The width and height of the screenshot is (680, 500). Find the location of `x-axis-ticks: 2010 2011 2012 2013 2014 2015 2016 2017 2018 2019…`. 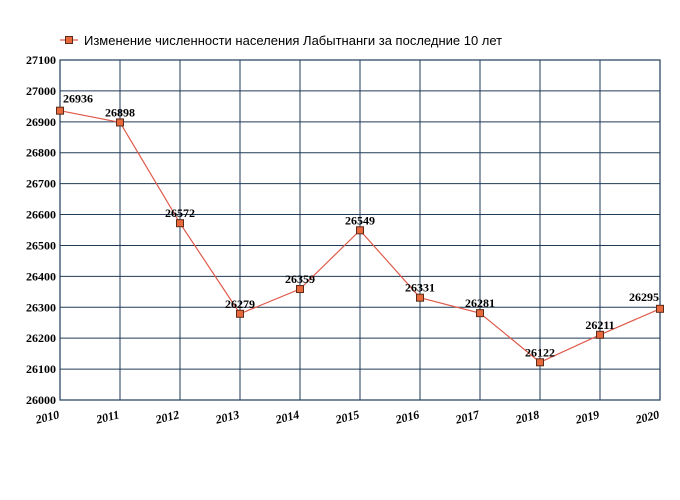

x-axis-ticks: 2010 2011 2012 2013 2014 2015 2016 2017 2018 2019… is located at coordinates (347, 417).